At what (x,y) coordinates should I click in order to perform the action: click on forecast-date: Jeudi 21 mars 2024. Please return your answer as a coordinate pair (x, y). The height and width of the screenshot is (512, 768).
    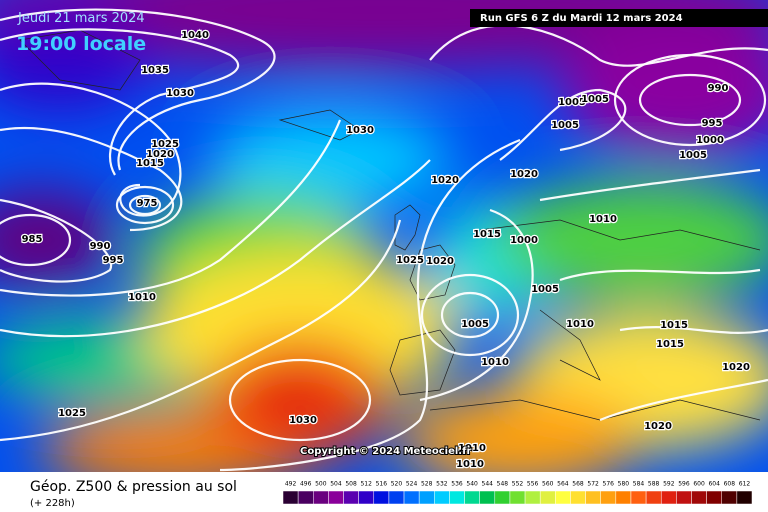
    Looking at the image, I should click on (81, 18).